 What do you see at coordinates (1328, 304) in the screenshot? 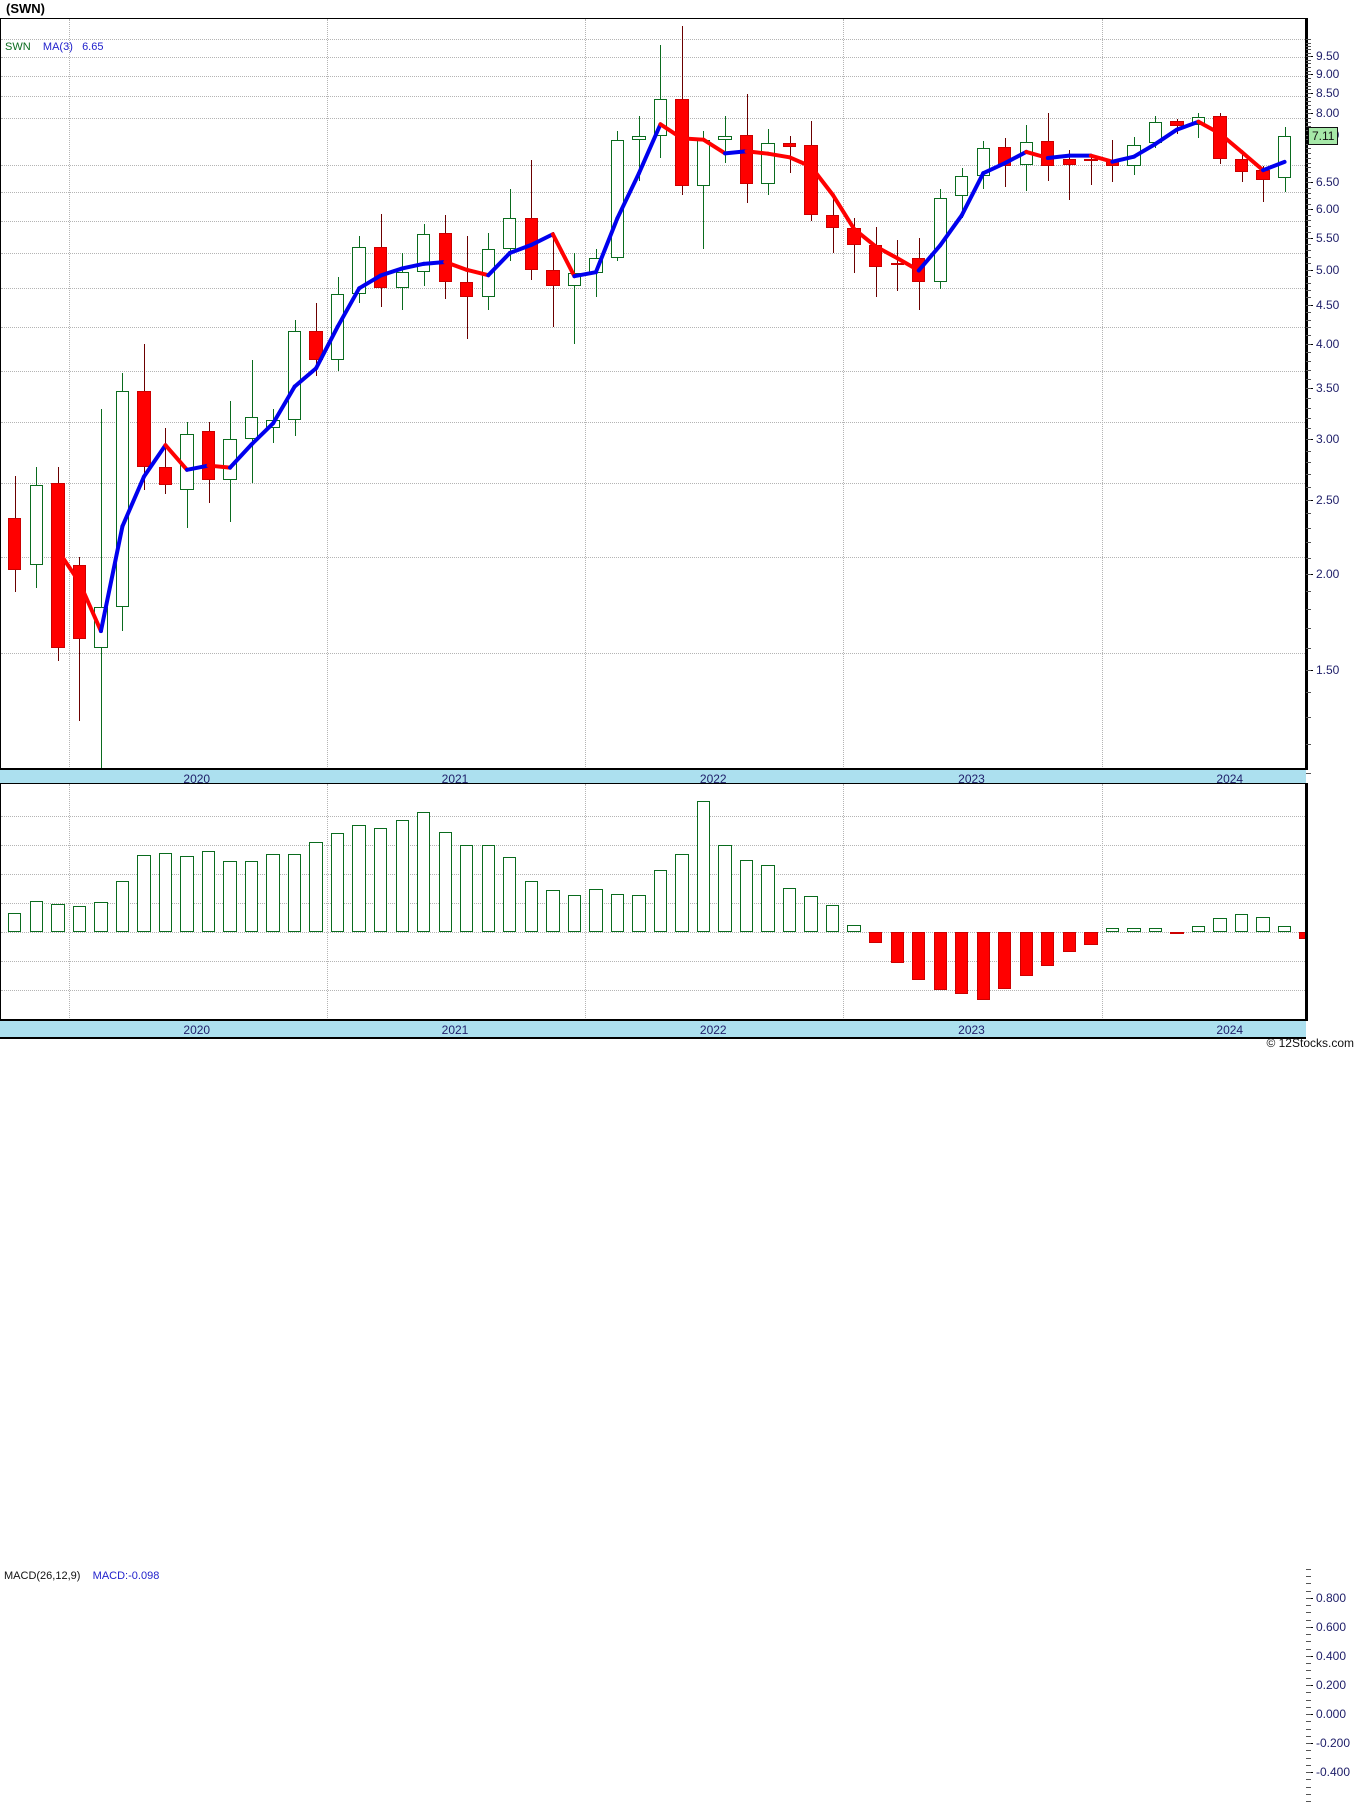
I see `price-tick-label: 4.50` at bounding box center [1328, 304].